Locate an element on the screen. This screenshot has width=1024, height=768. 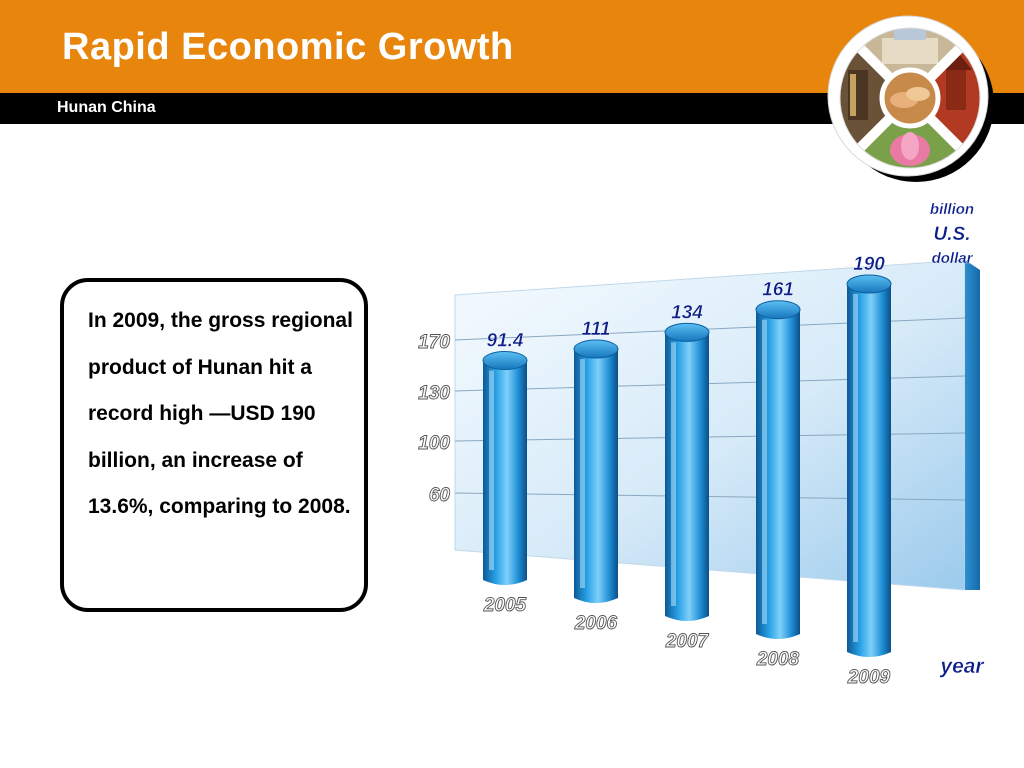
bar-2008 is located at coordinates (778, 469).